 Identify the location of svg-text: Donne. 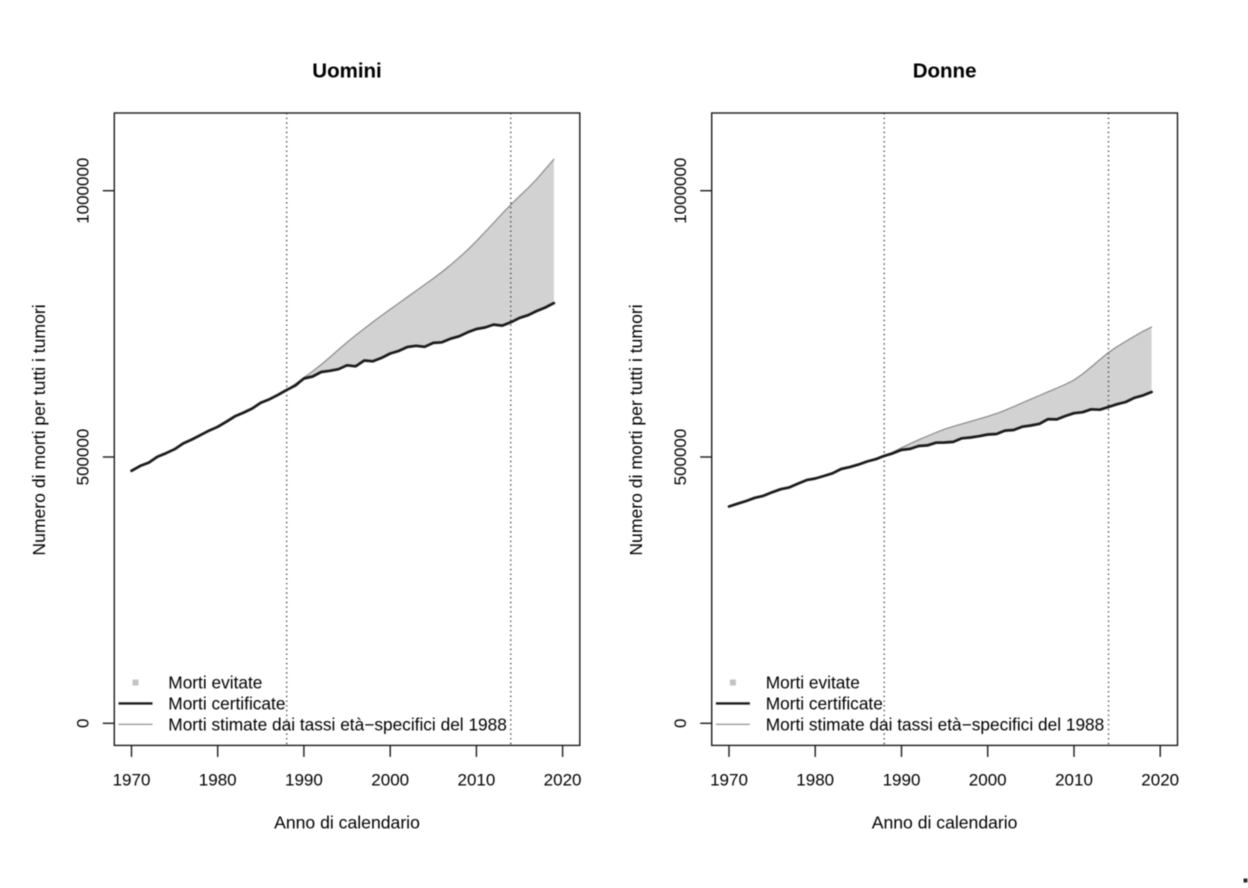
(945, 71).